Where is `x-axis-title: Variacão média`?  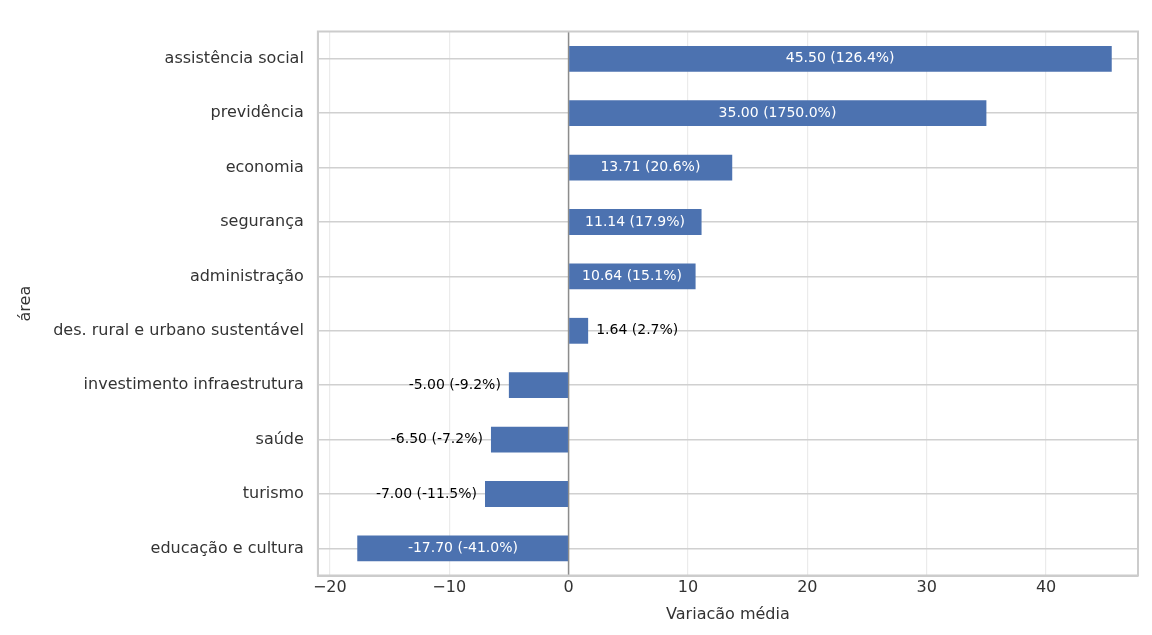 x-axis-title: Variacão média is located at coordinates (728, 613).